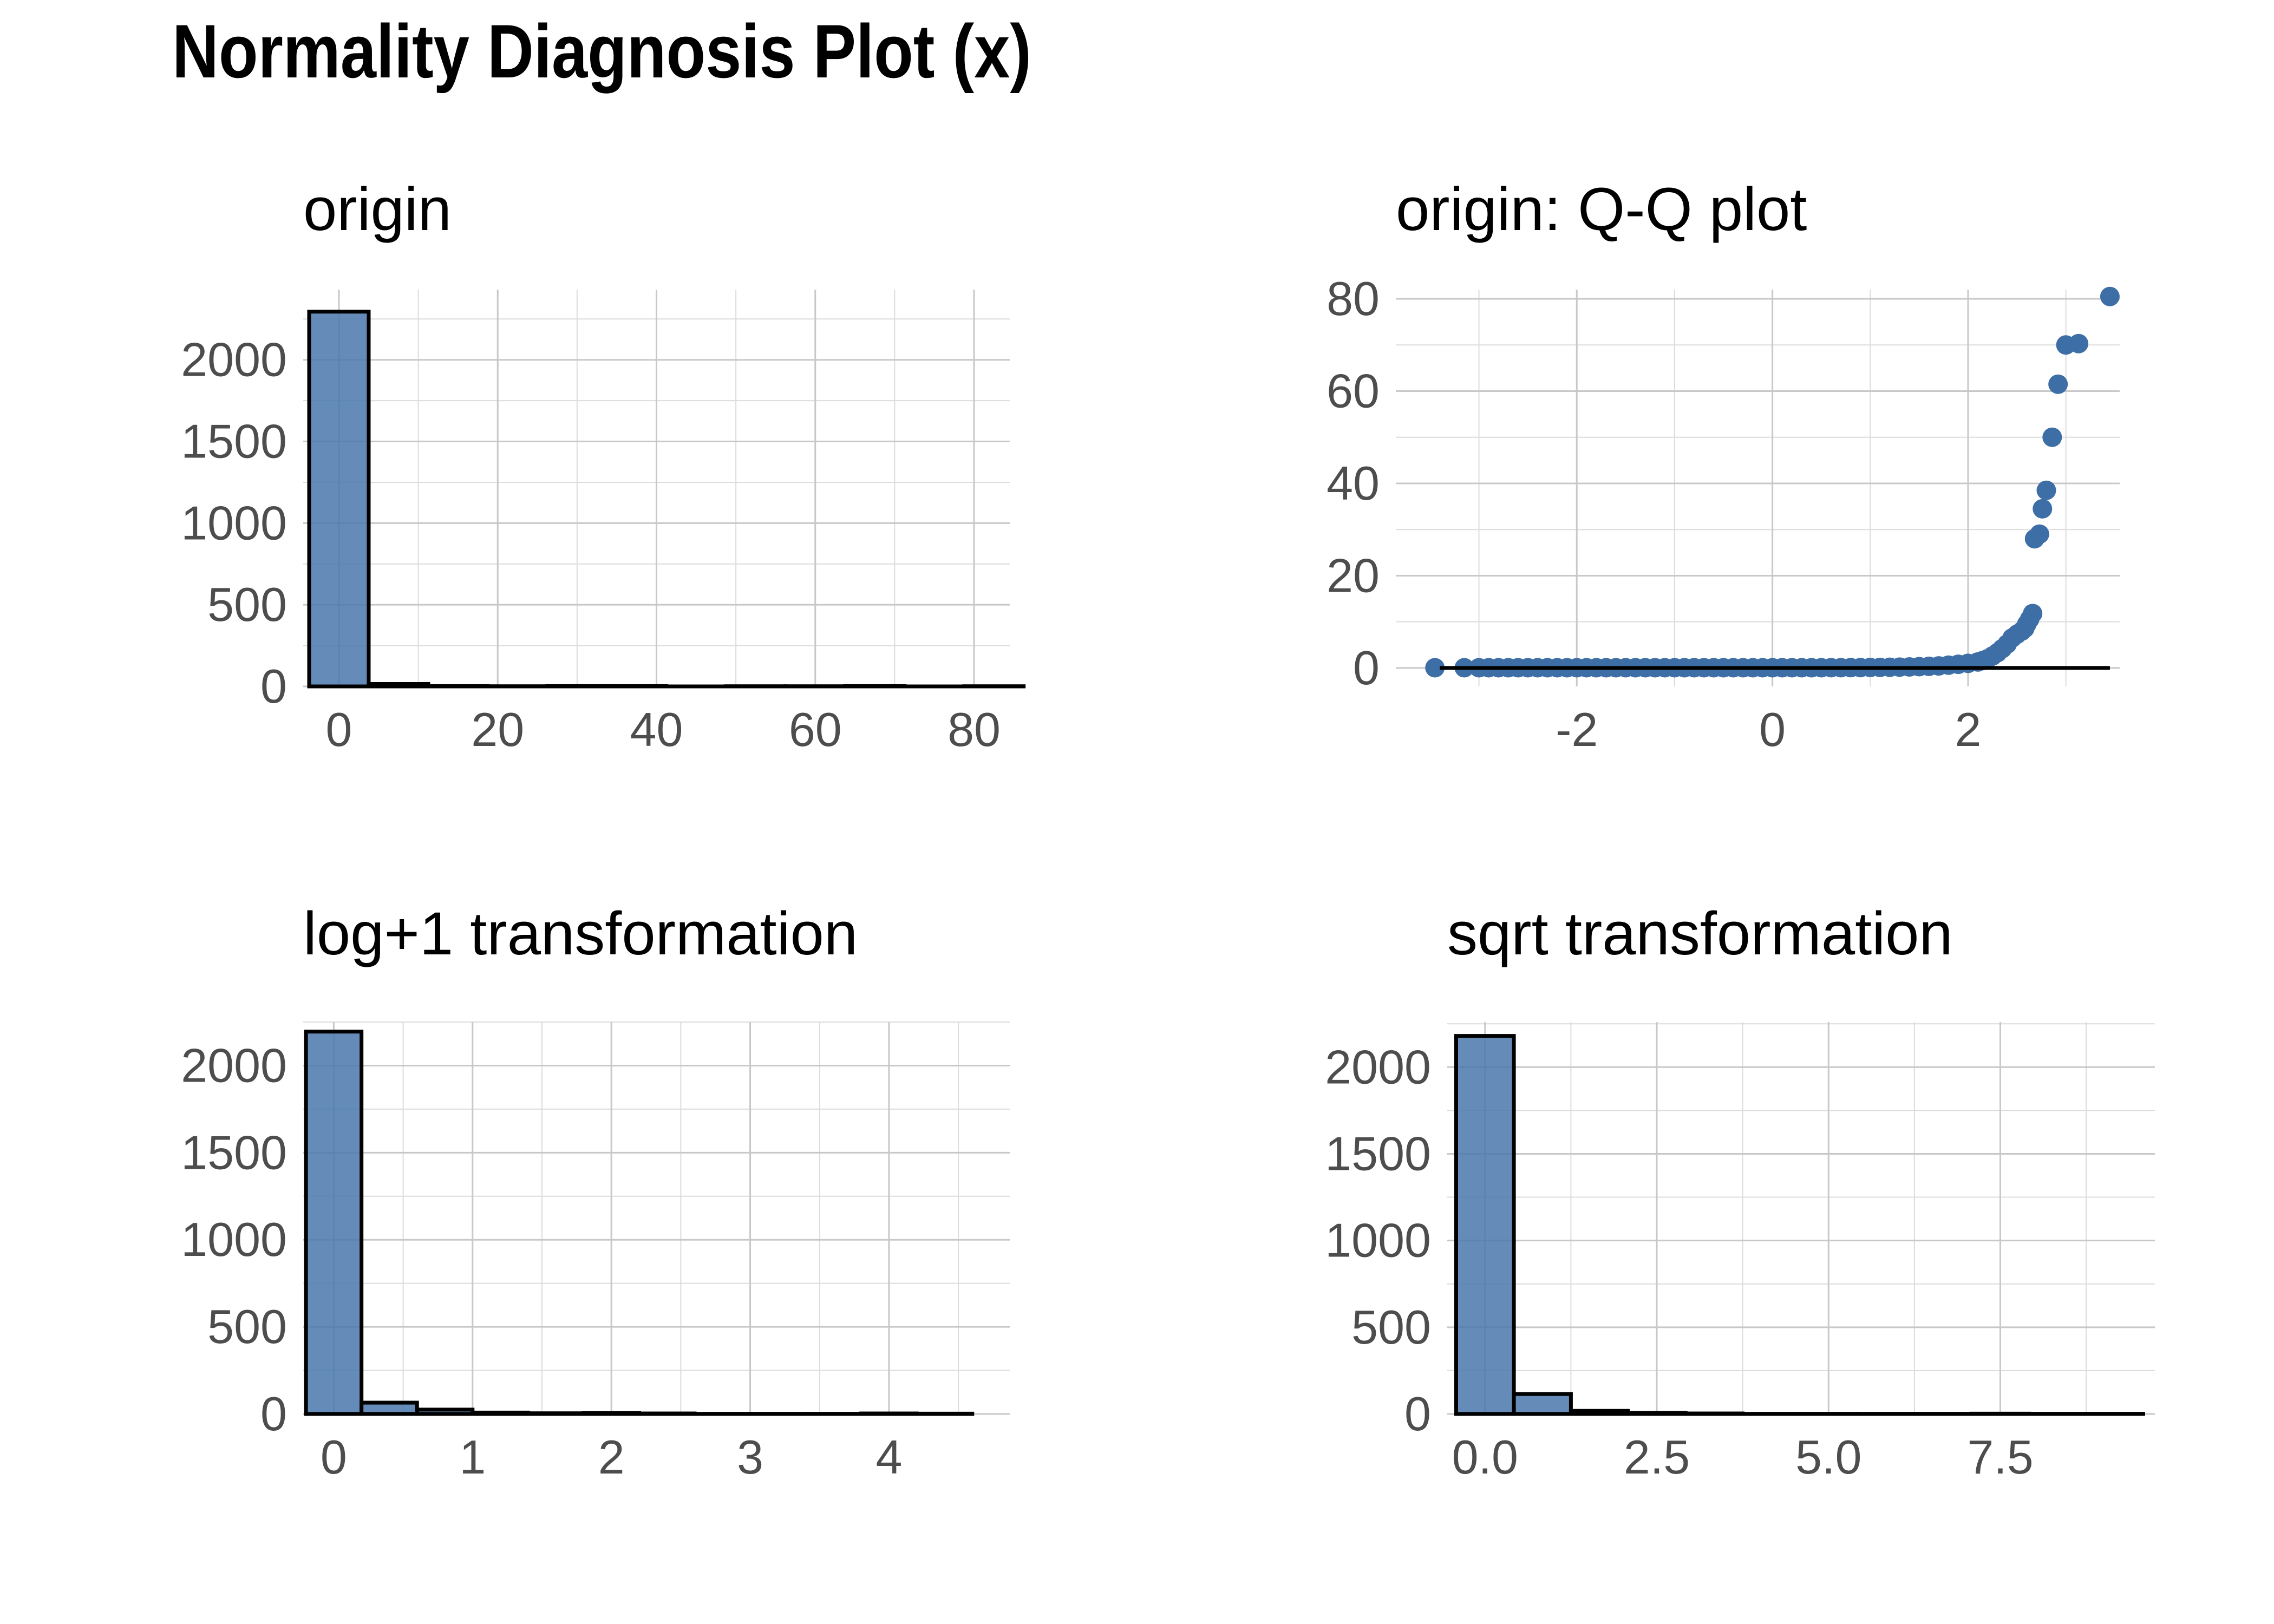 The width and height of the screenshot is (2274, 1624). I want to click on x-tick-label: 1, so click(473, 1457).